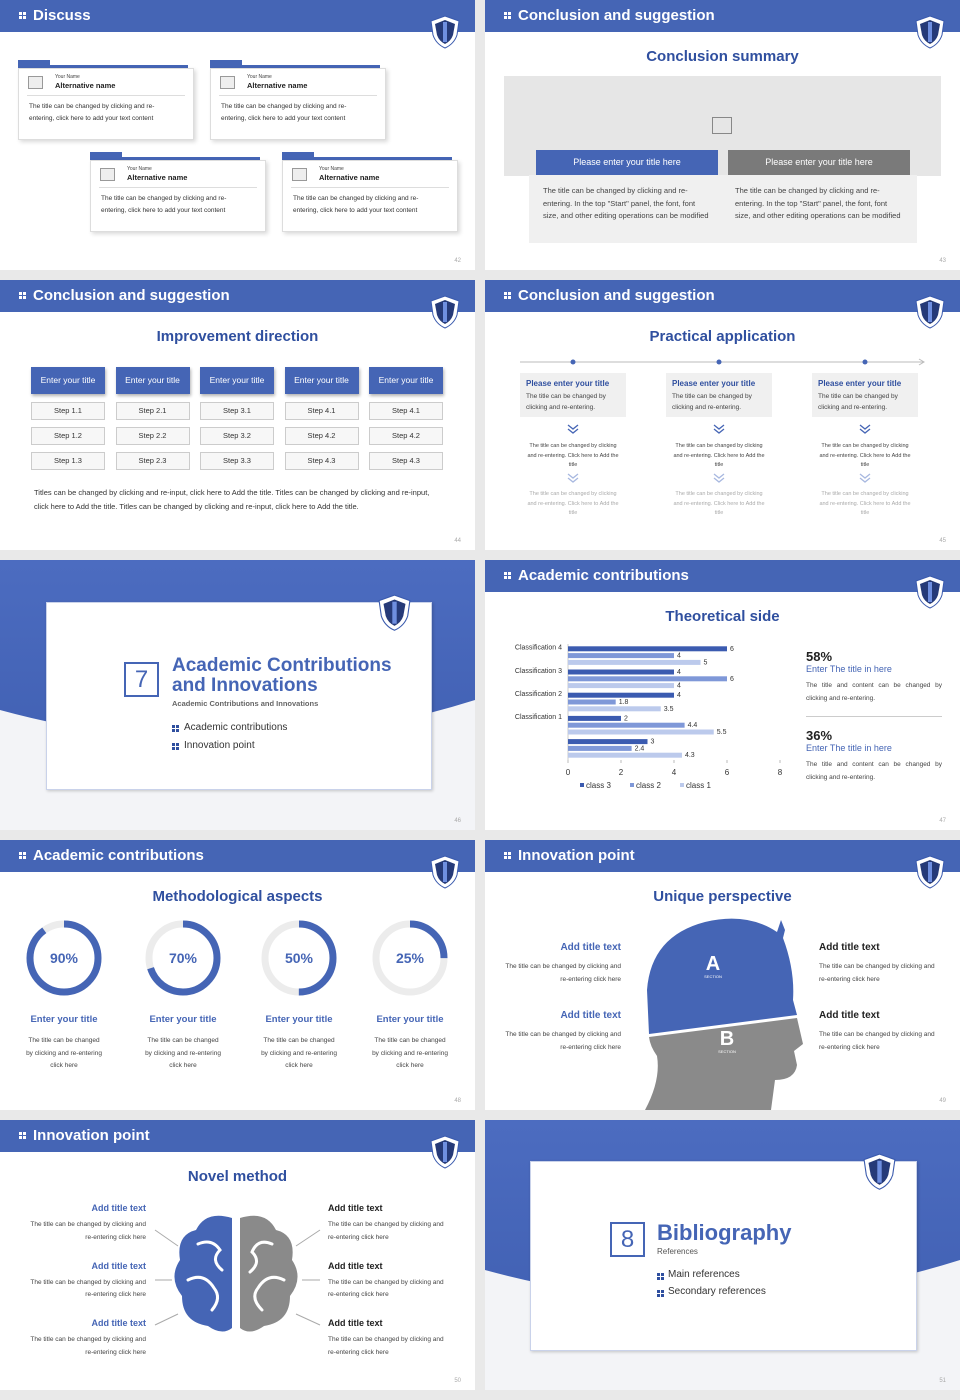 This screenshot has width=960, height=1400. Describe the element at coordinates (141, 679) in the screenshot. I see `section-number: 7` at that location.